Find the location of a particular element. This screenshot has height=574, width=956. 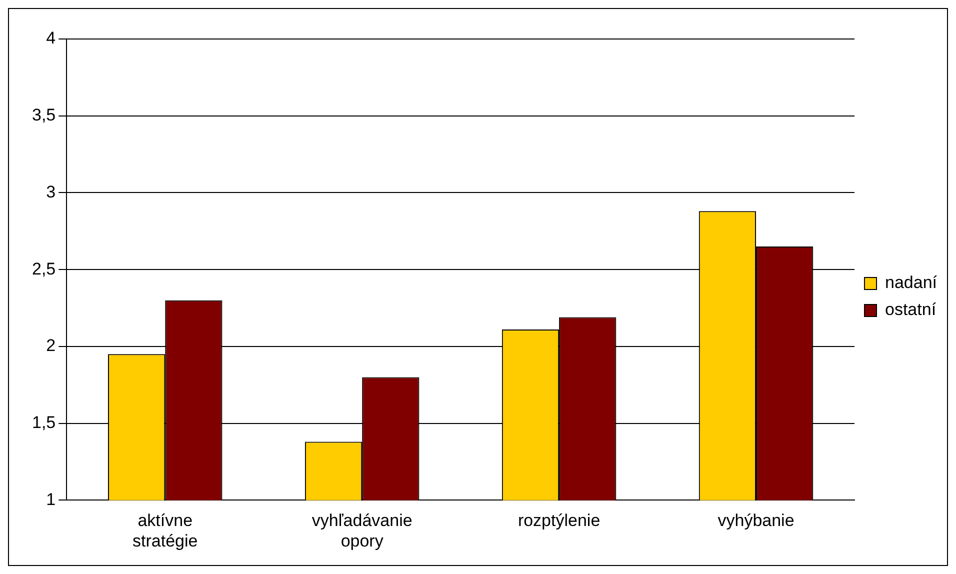

y-tick-label: 1,5 is located at coordinates (44, 422).